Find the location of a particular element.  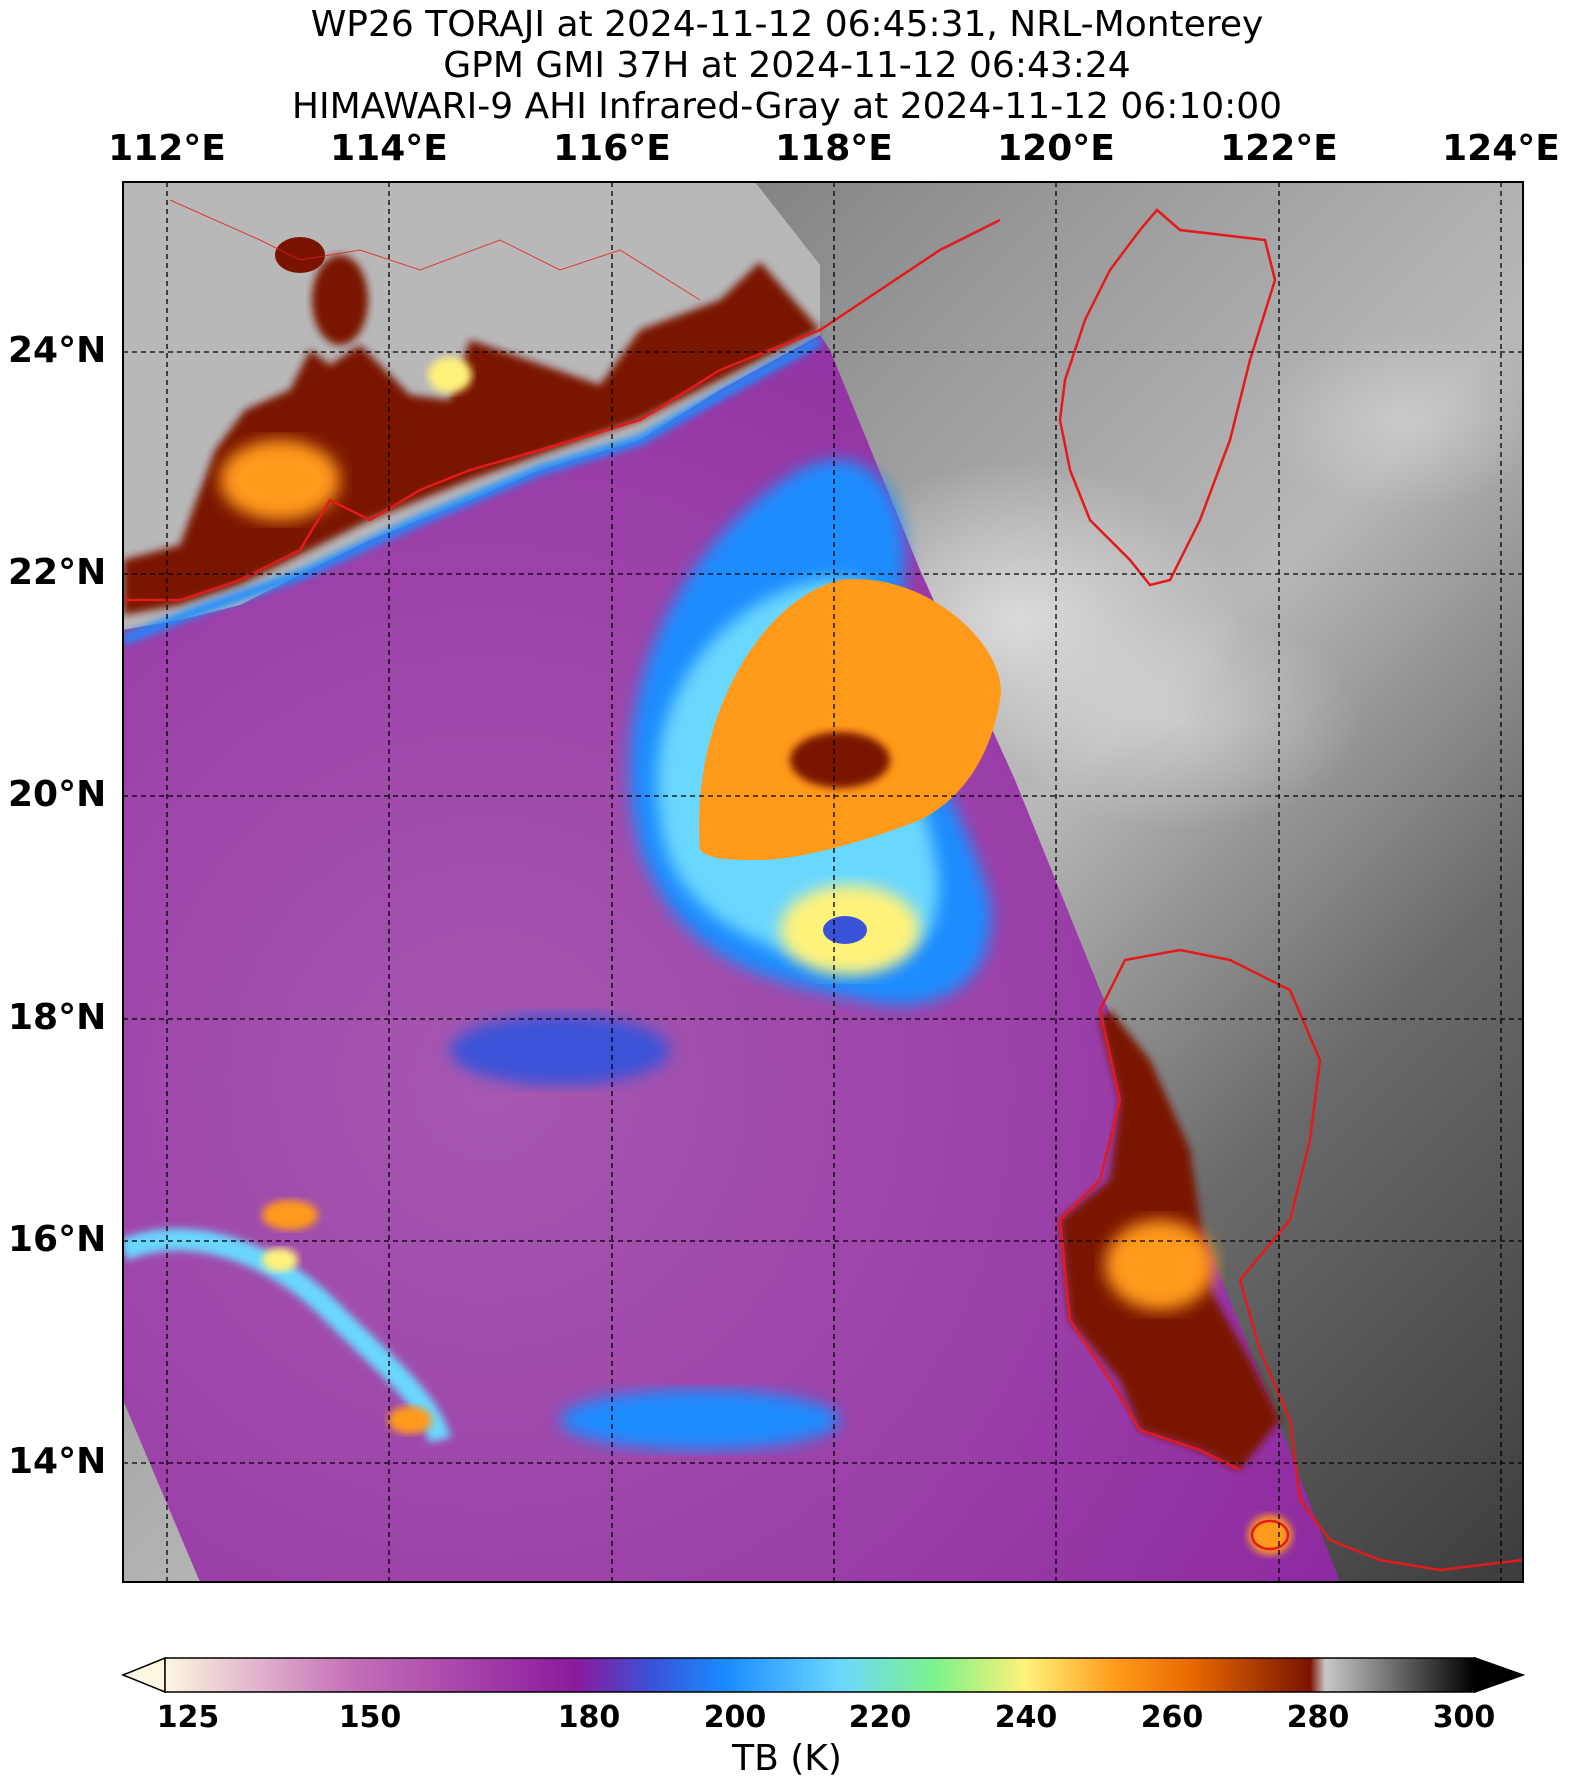

colorbar is located at coordinates (823, 1675).